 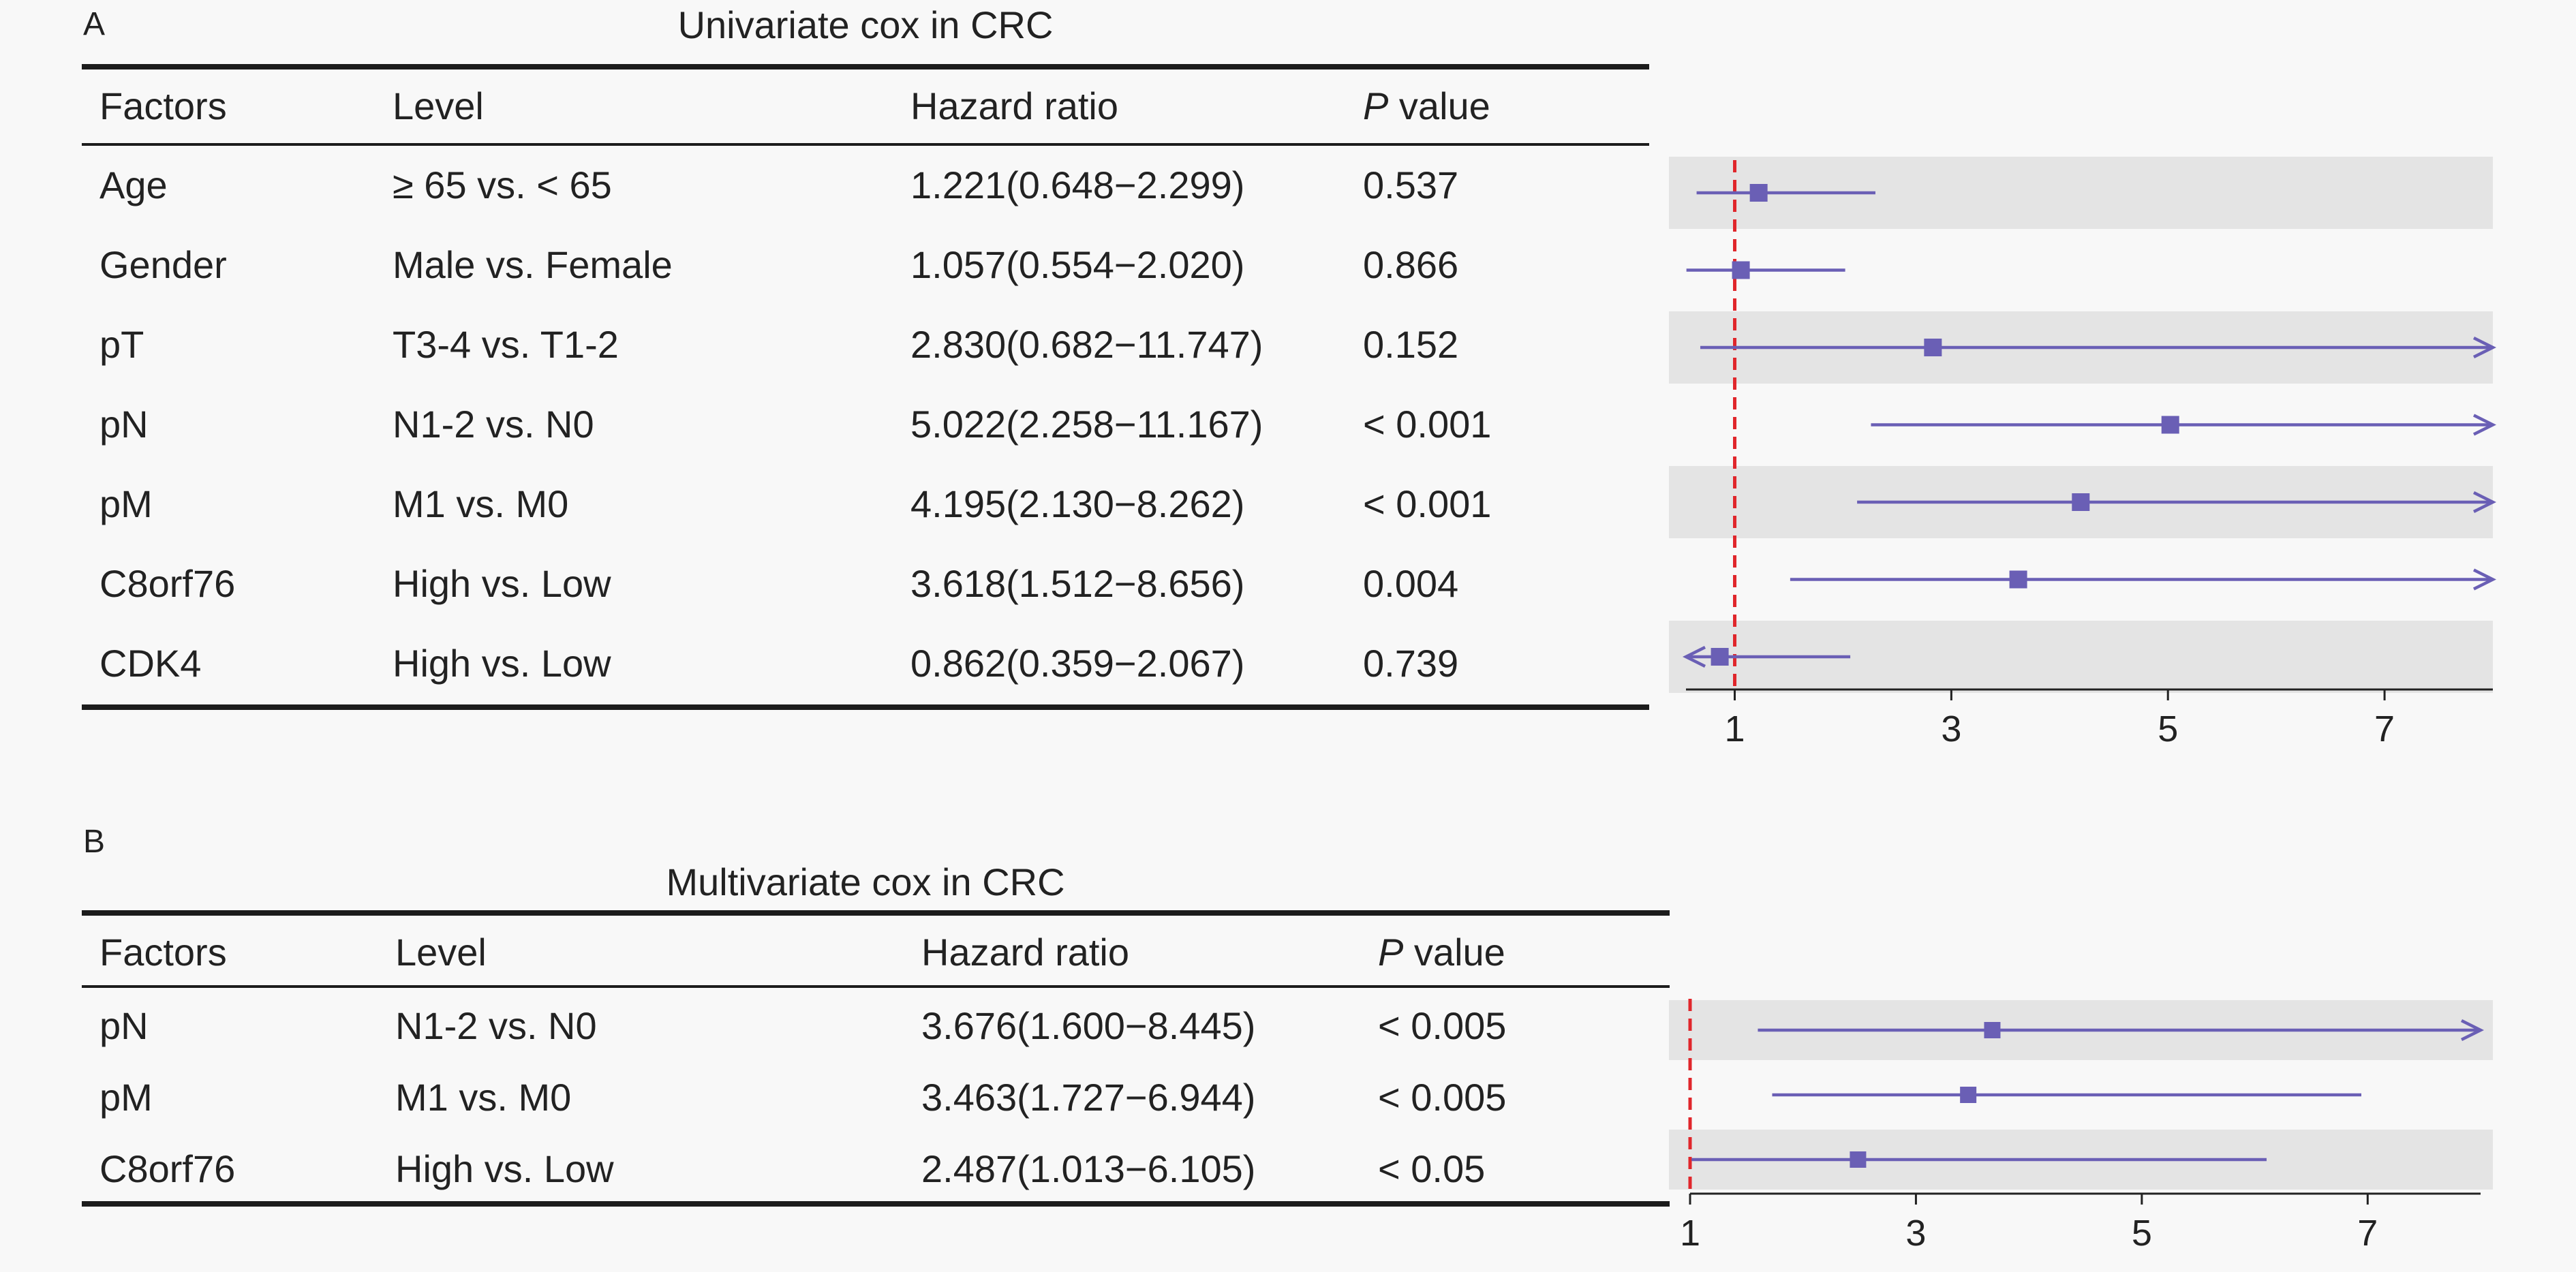 I want to click on row-hazard-ratio: 2.487(1.013−6.105), so click(x=1088, y=1168).